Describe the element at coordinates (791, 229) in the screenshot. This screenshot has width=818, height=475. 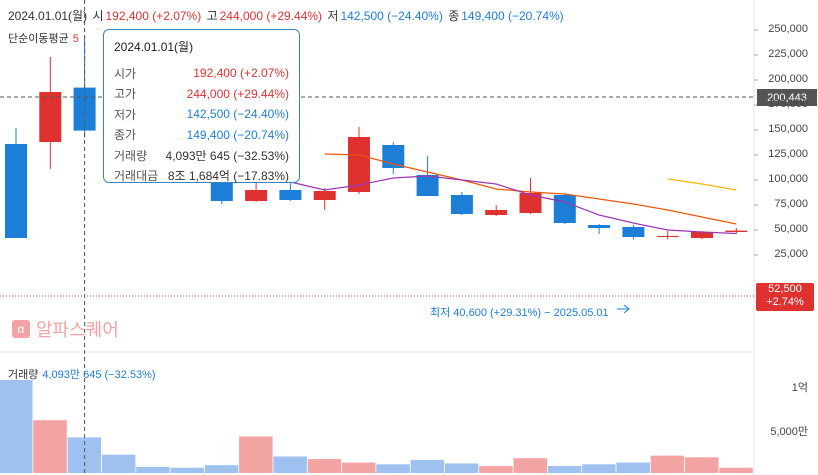
I see `price-tick-label: 50,000` at that location.